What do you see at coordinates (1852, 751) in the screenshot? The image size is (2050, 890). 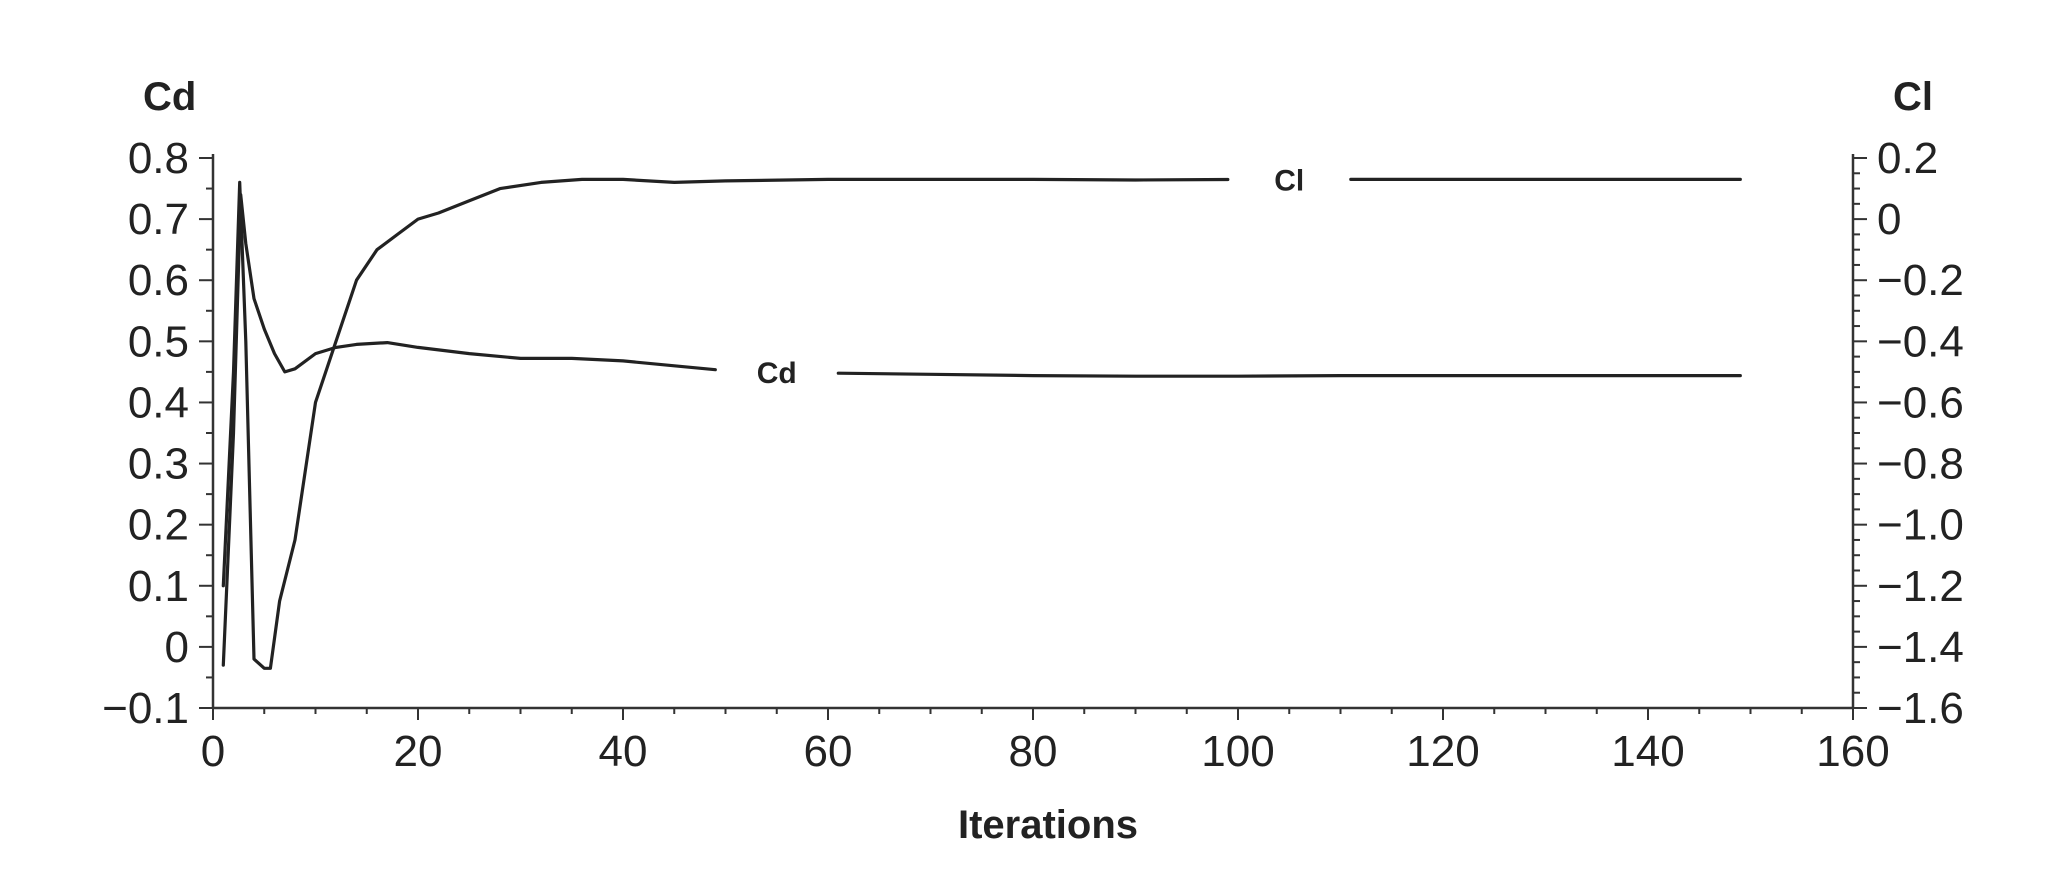 I see `x-tick-label: 160` at bounding box center [1852, 751].